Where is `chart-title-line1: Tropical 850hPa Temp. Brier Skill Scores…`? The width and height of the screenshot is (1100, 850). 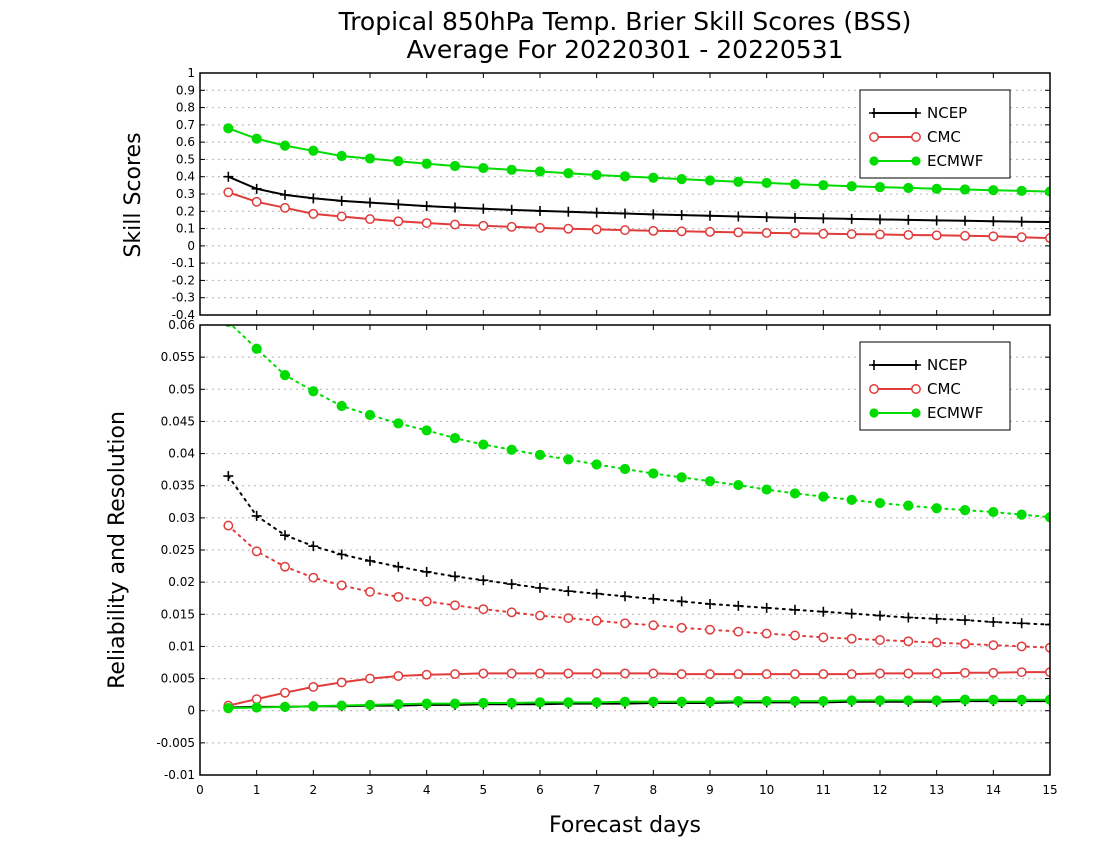 chart-title-line1: Tropical 850hPa Temp. Brier Skill Scores… is located at coordinates (625, 21).